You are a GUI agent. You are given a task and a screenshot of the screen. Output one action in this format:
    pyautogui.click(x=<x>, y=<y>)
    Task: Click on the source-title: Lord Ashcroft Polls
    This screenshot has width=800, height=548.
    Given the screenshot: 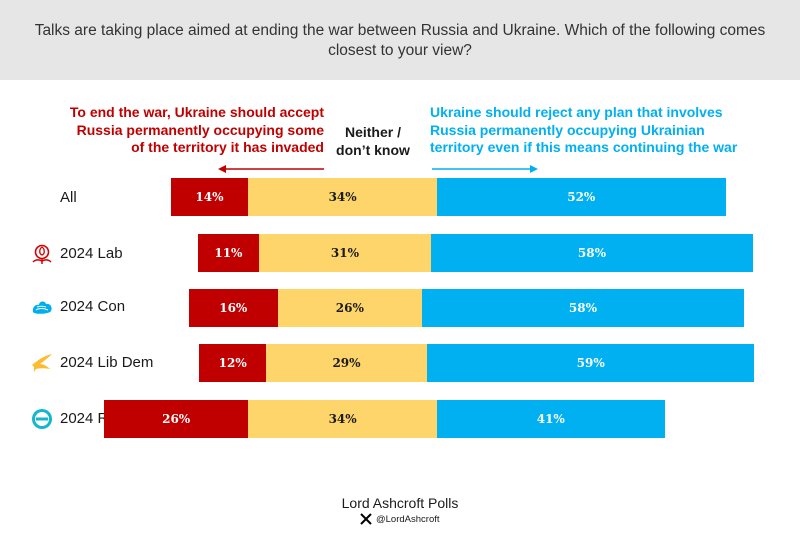 What is the action you would take?
    pyautogui.click(x=400, y=503)
    